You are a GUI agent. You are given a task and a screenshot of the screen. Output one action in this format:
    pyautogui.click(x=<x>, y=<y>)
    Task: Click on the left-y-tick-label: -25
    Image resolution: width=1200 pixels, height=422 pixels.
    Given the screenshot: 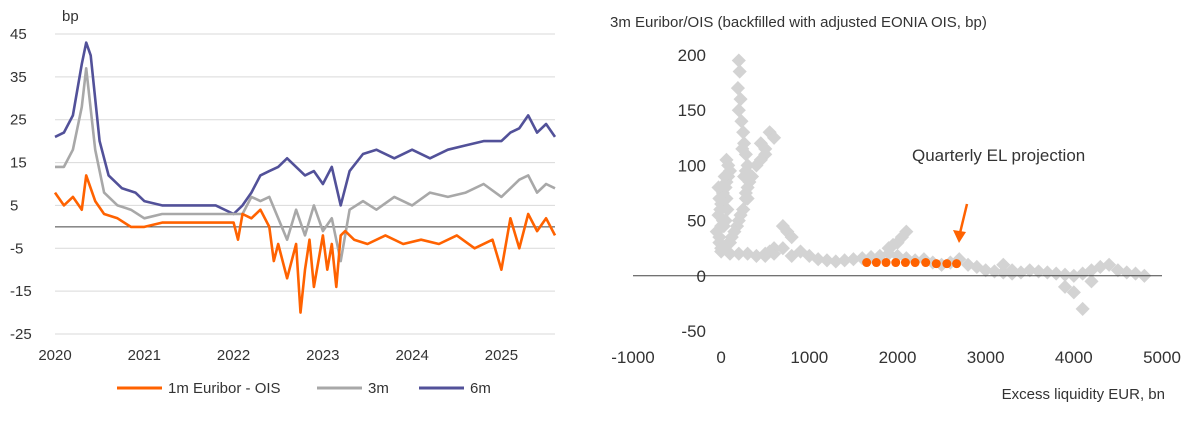 What is the action you would take?
    pyautogui.click(x=21, y=334)
    